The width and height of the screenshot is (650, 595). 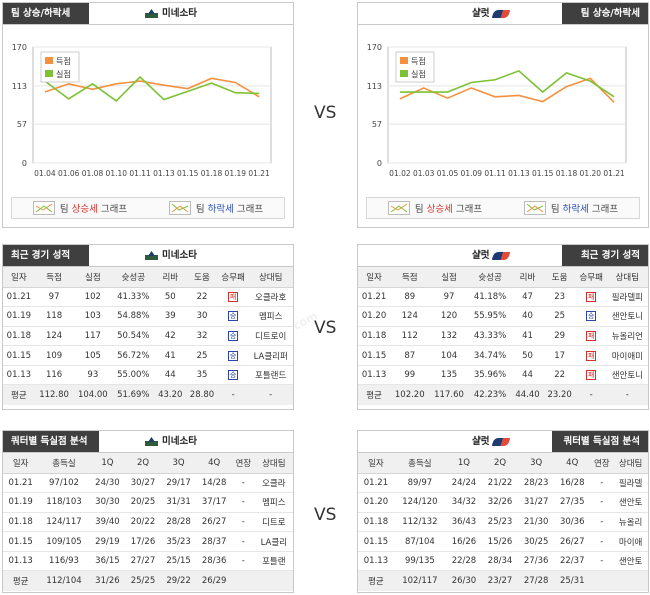 I want to click on graph-fall-icon, so click(x=179, y=208).